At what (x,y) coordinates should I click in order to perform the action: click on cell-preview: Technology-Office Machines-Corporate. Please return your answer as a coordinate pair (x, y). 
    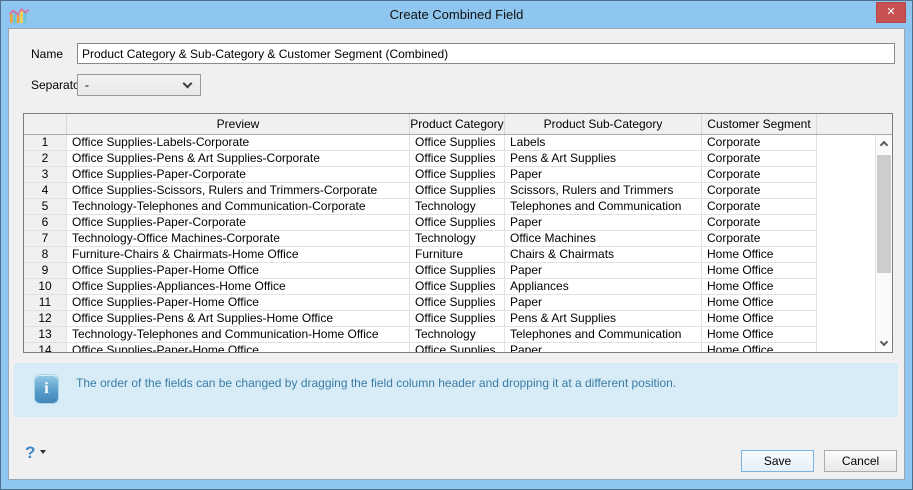
    Looking at the image, I should click on (238, 239).